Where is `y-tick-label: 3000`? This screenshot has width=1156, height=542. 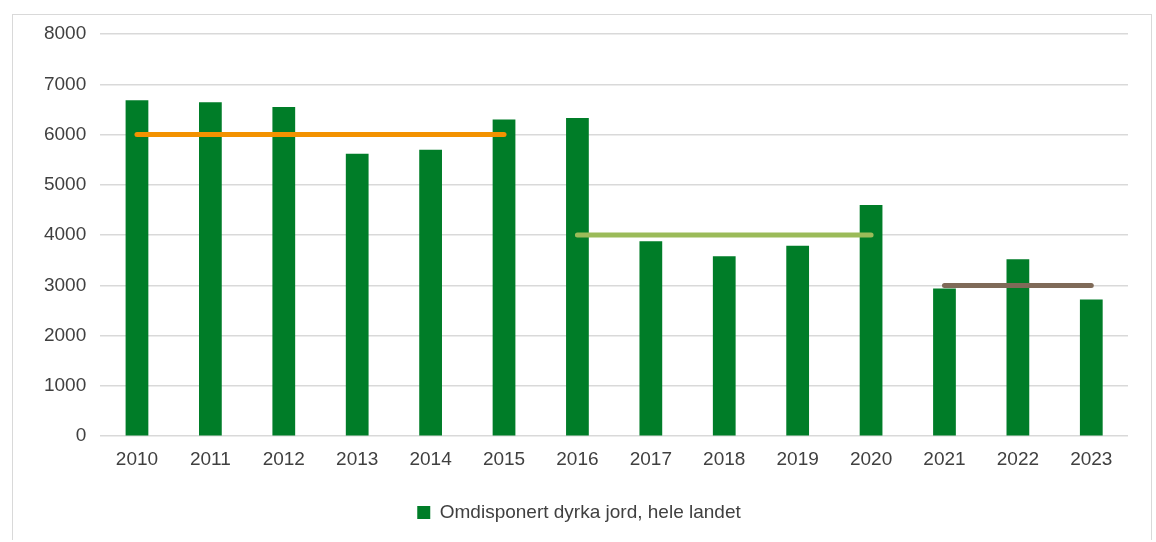 y-tick-label: 3000 is located at coordinates (65, 284).